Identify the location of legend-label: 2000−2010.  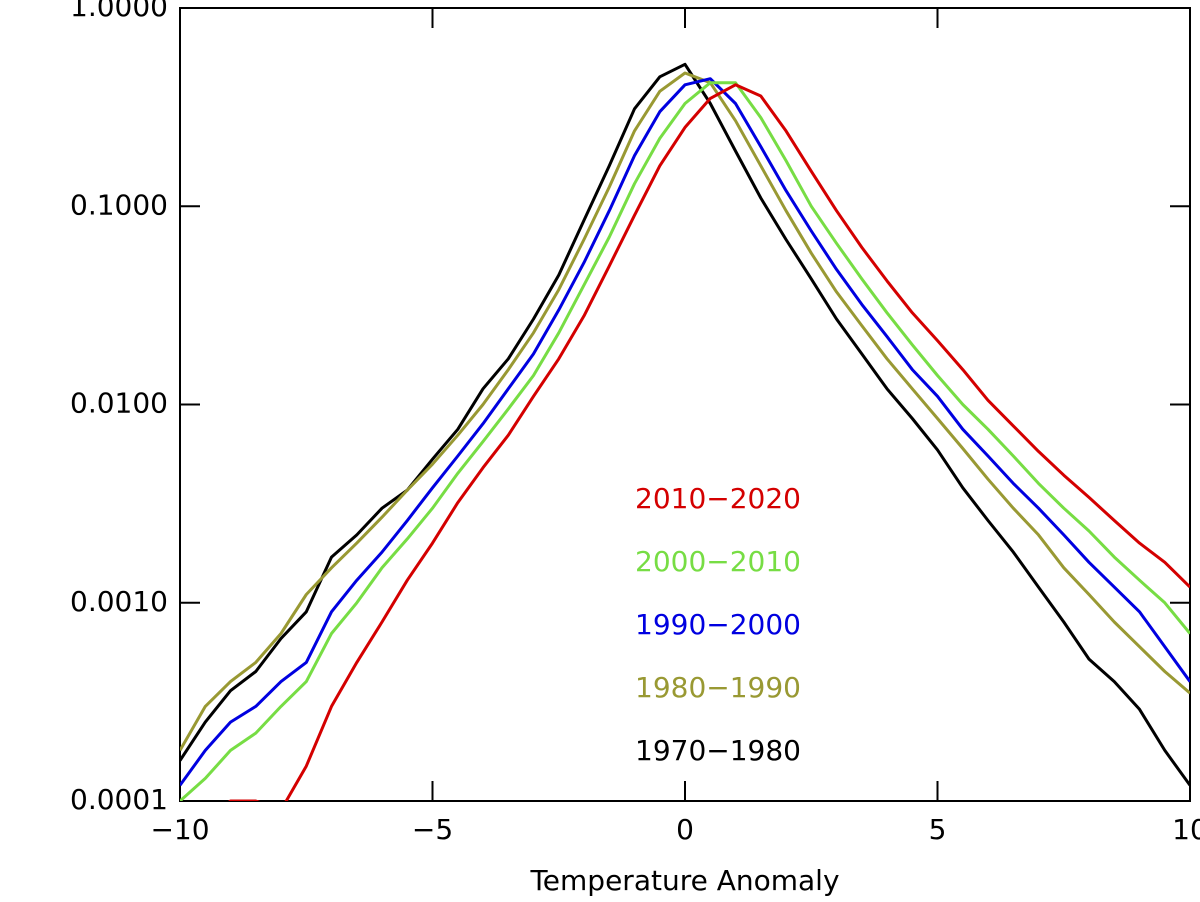
(718, 561).